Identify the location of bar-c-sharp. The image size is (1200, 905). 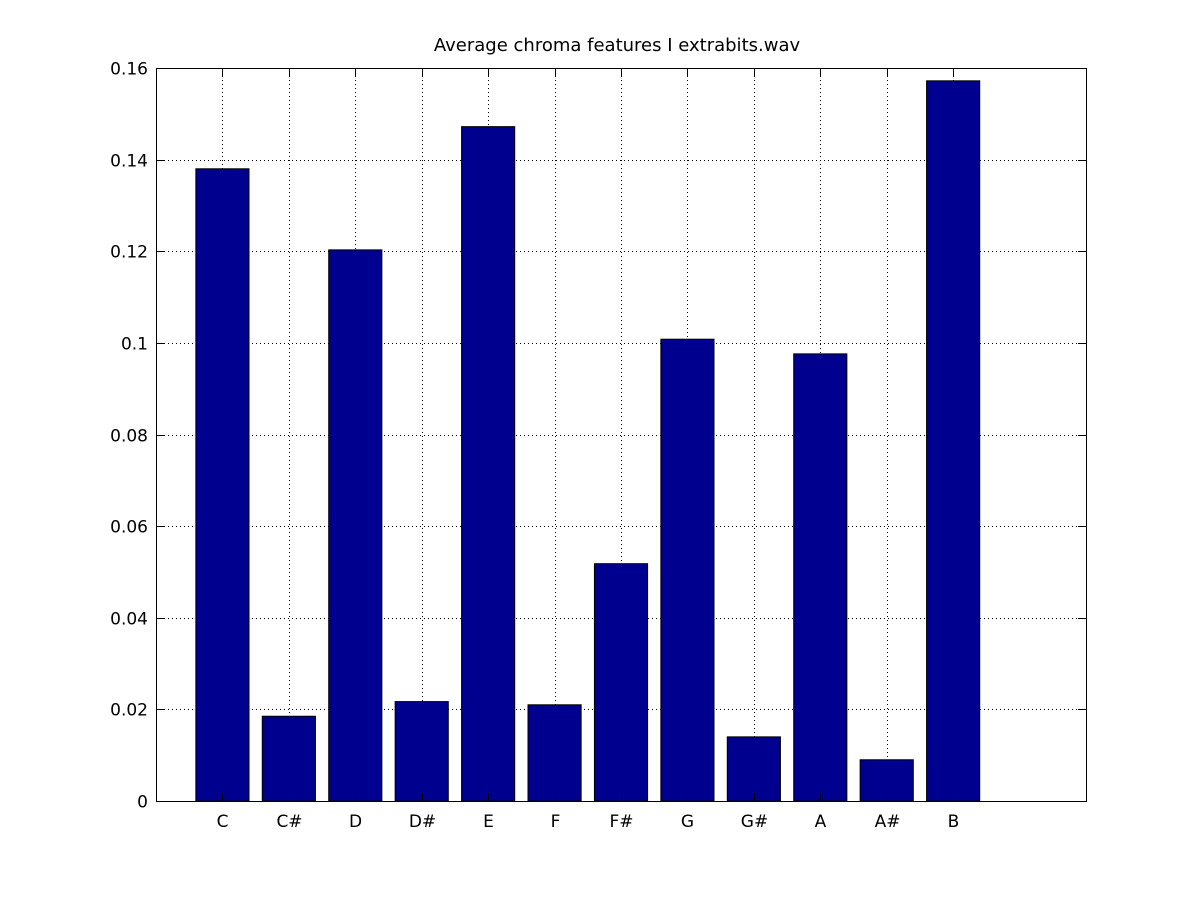
(288, 758).